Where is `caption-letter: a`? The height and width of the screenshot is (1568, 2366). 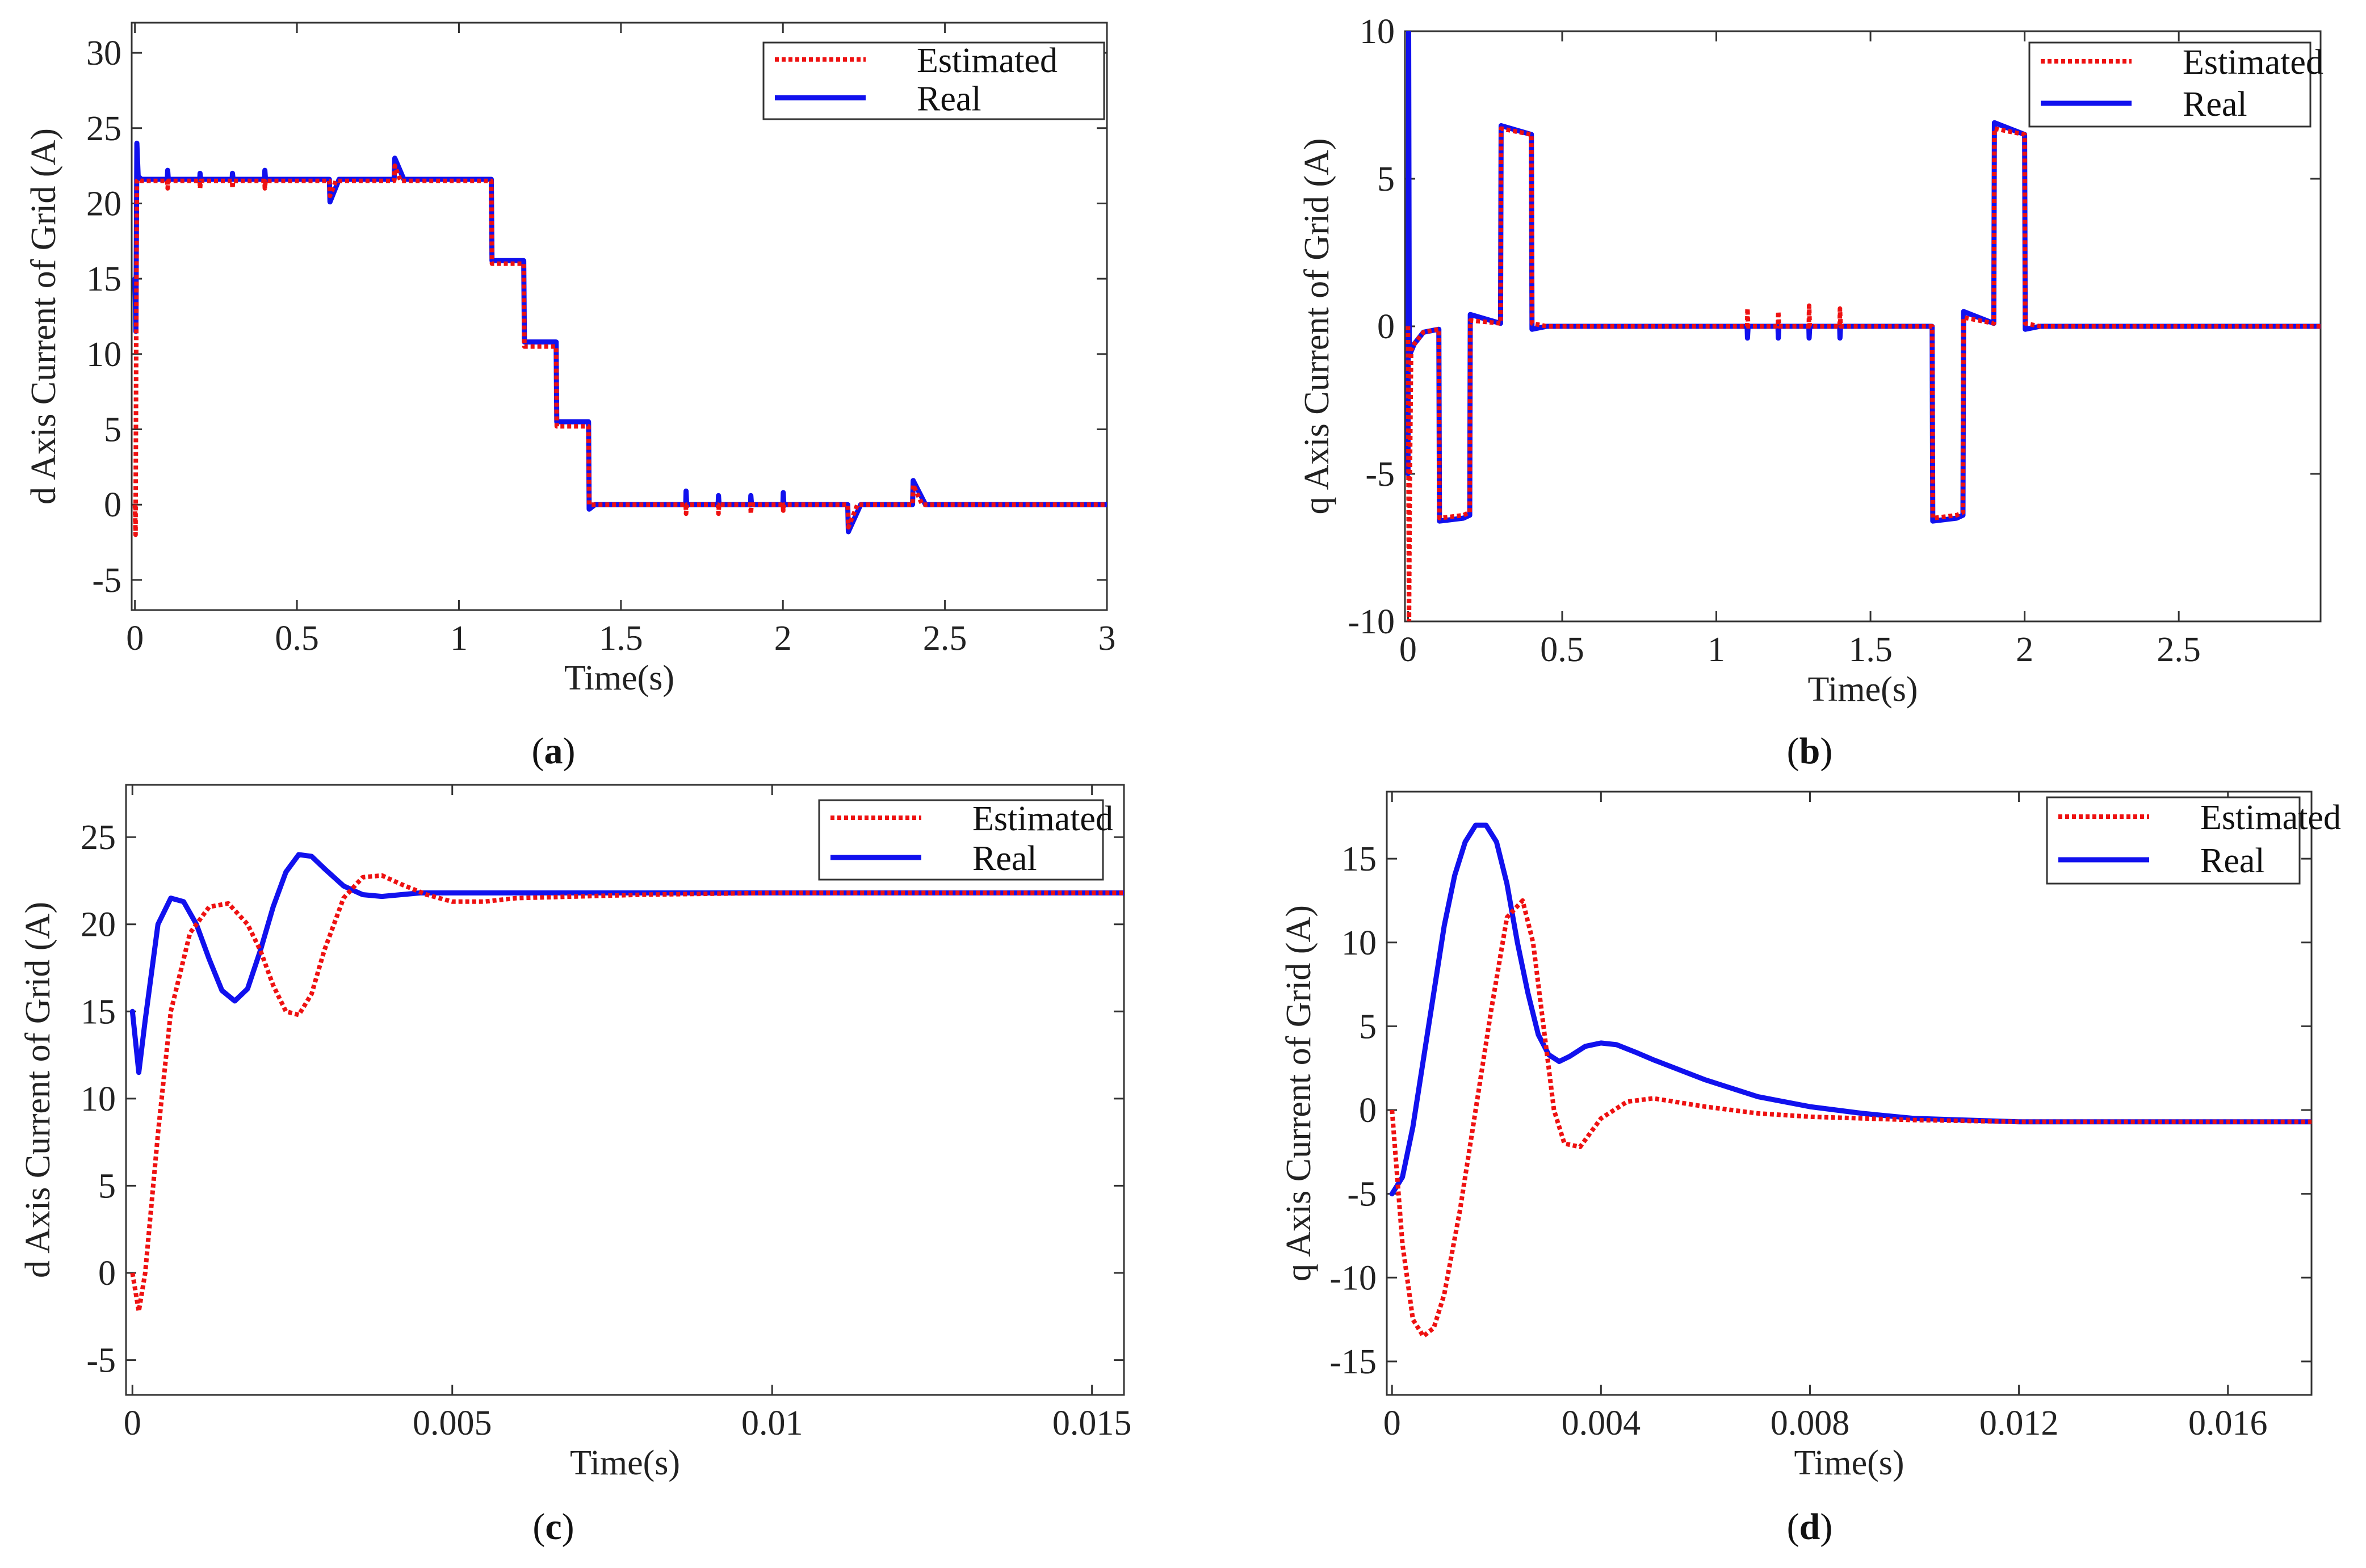
caption-letter: a is located at coordinates (553, 751).